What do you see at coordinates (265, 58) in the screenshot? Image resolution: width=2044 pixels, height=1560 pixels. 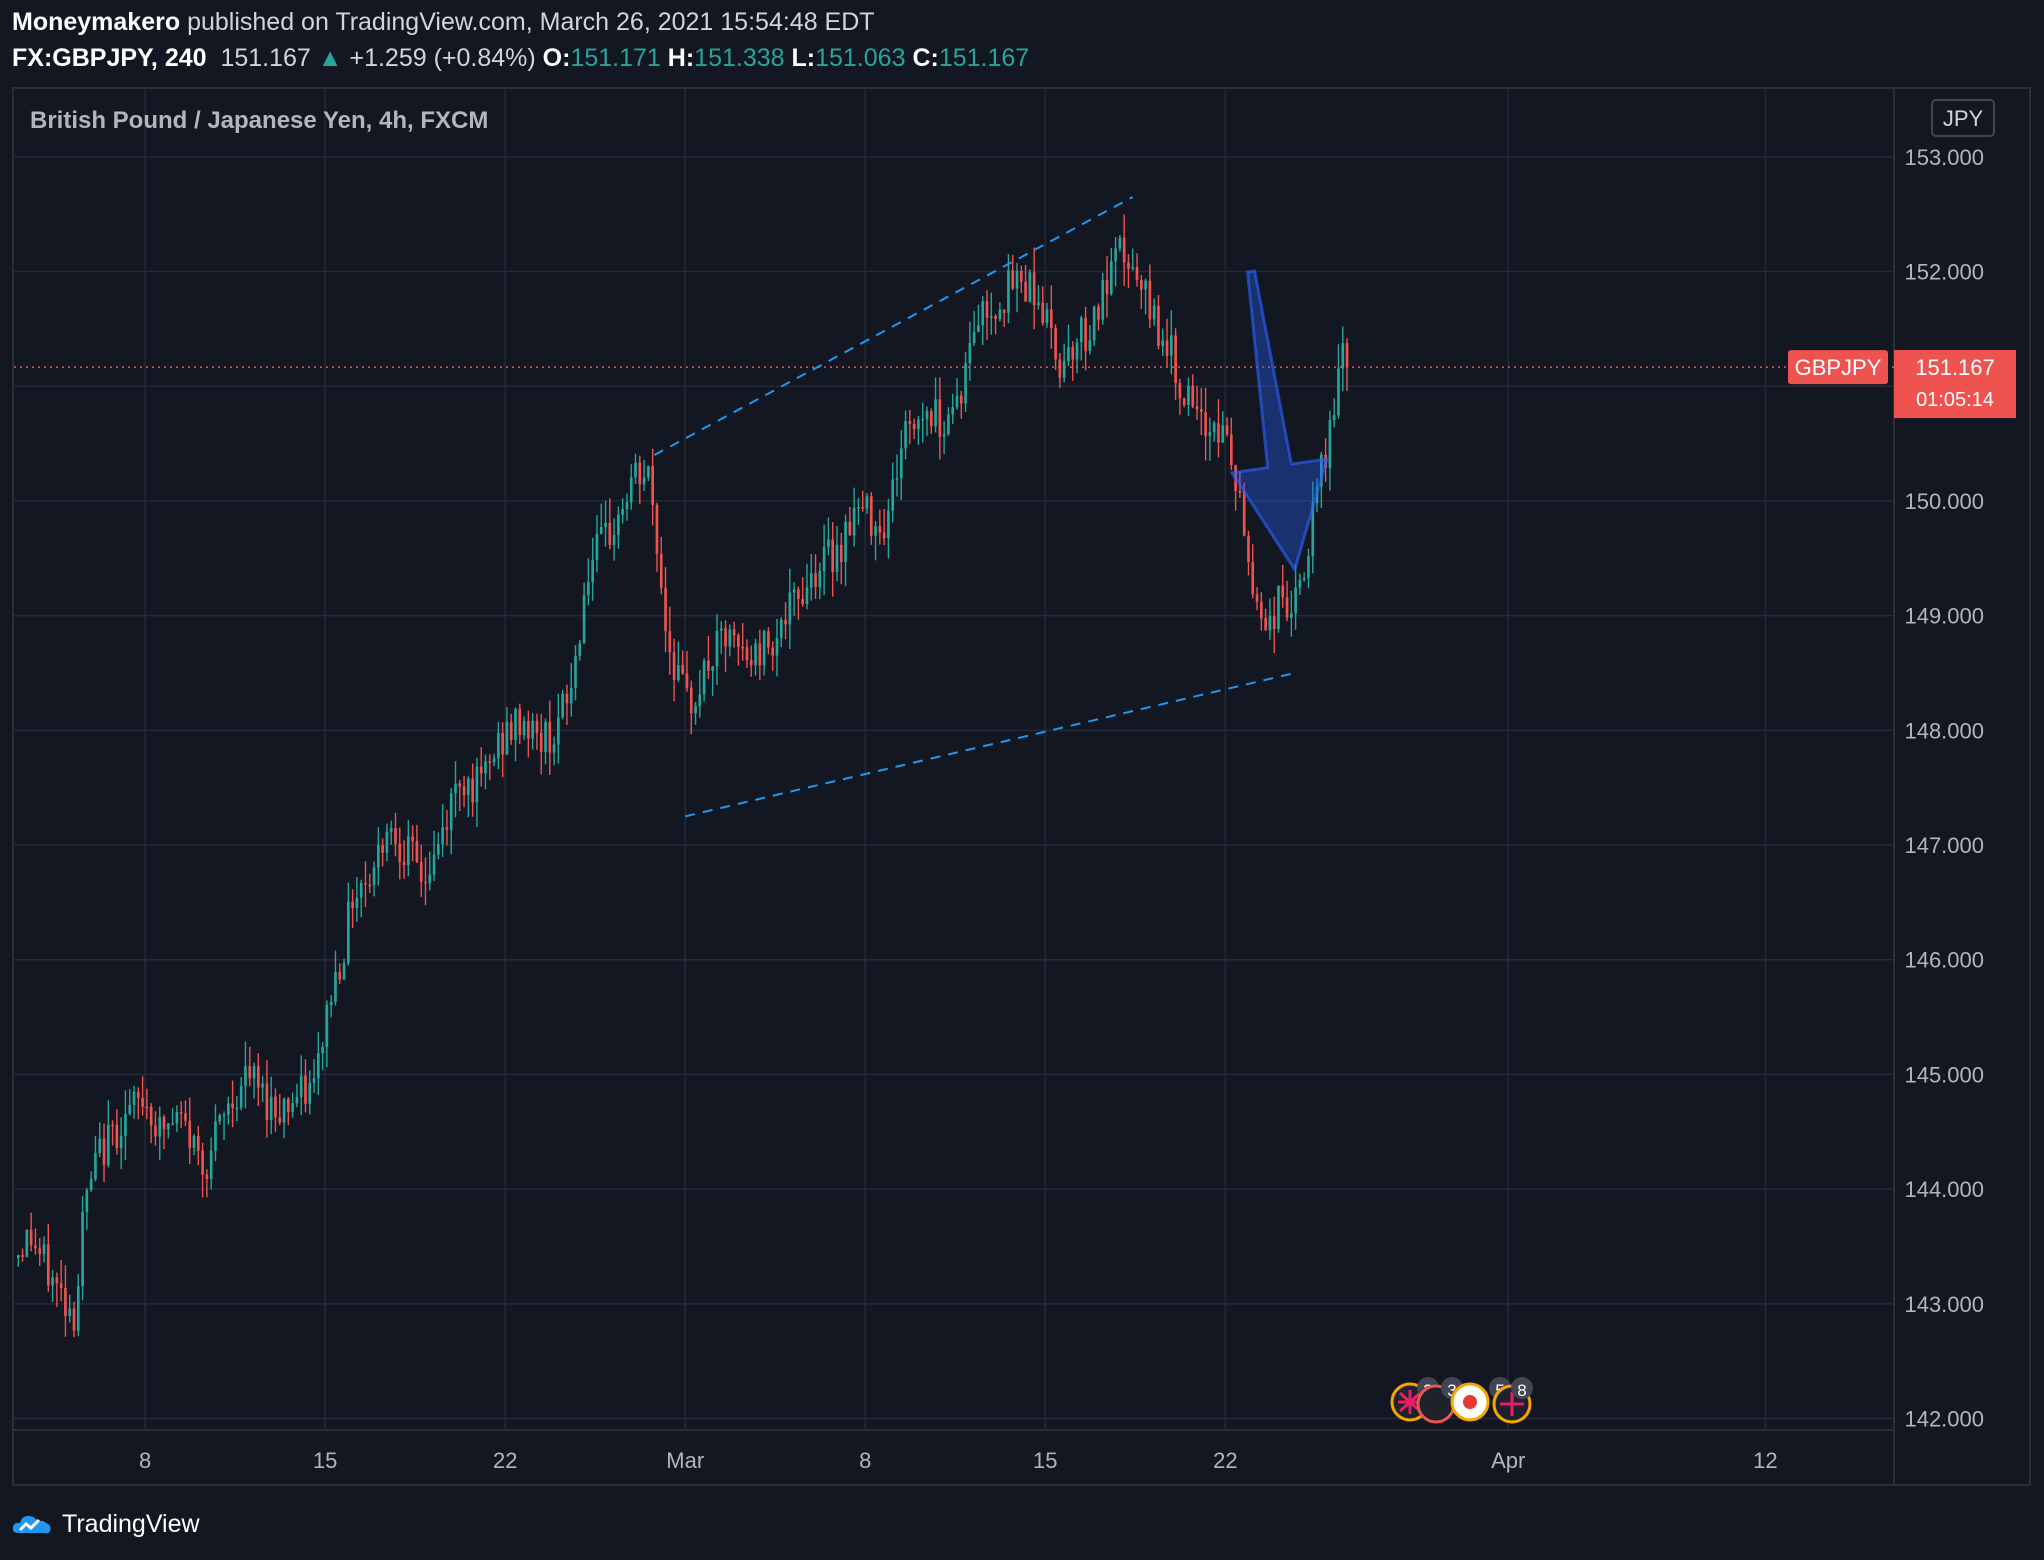 I see `last-price: 151.167` at bounding box center [265, 58].